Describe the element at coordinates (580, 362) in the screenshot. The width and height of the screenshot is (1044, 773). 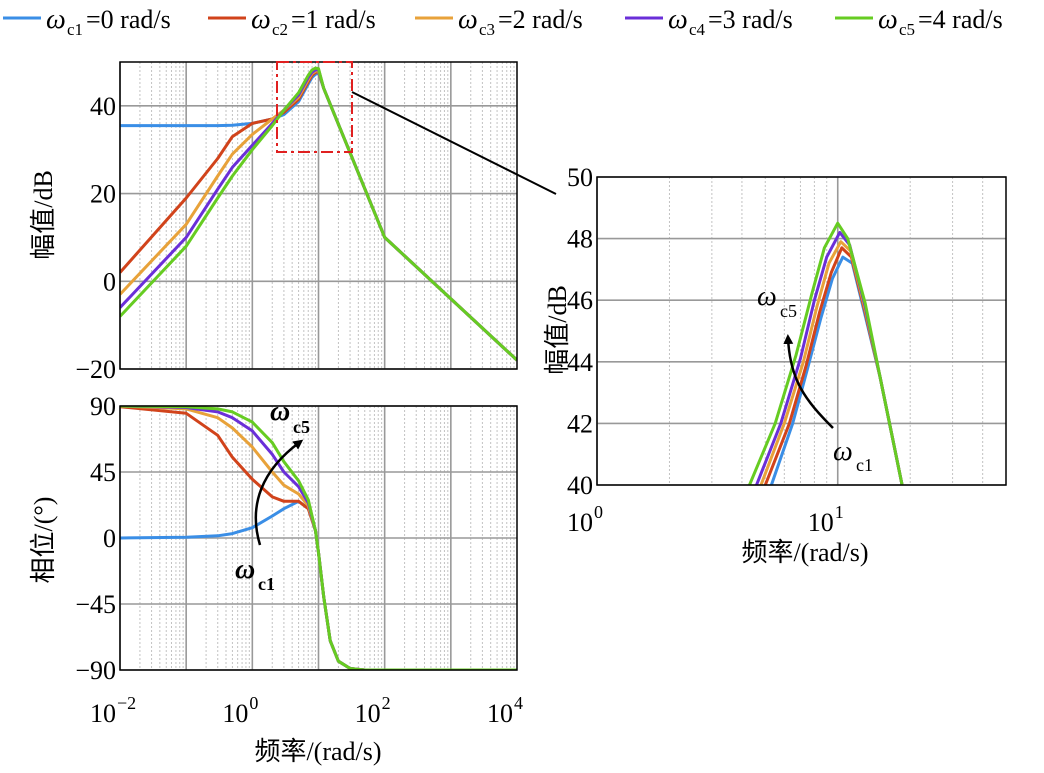
I see `ytick-label: 44` at that location.